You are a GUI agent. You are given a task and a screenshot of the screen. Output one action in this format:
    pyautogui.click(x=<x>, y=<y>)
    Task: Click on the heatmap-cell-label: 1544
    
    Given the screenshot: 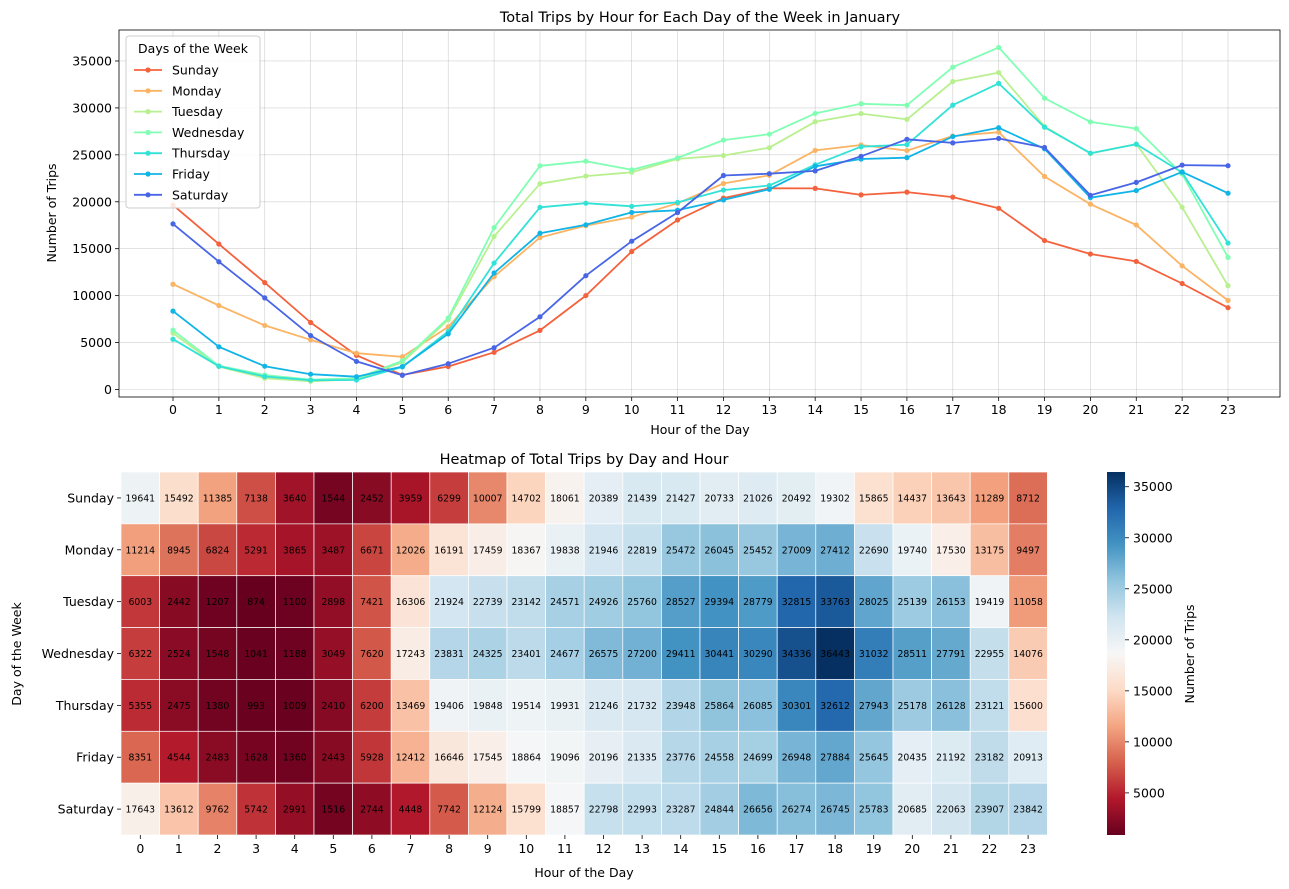 What is the action you would take?
    pyautogui.click(x=333, y=498)
    